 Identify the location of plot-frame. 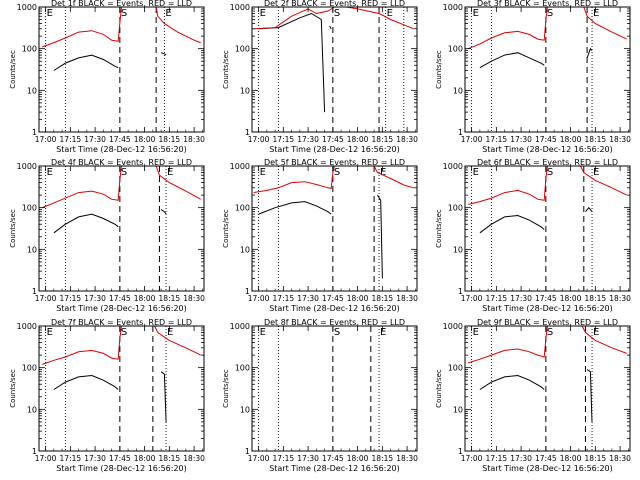
(547, 69).